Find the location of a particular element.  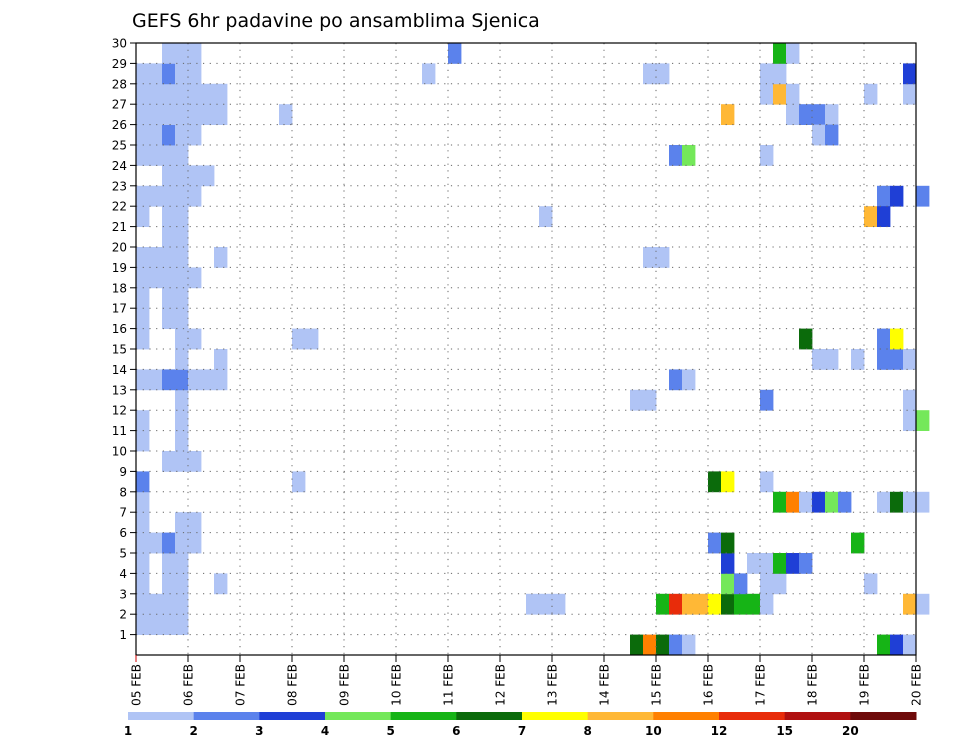

colorbar-label: 15 is located at coordinates (784, 731).